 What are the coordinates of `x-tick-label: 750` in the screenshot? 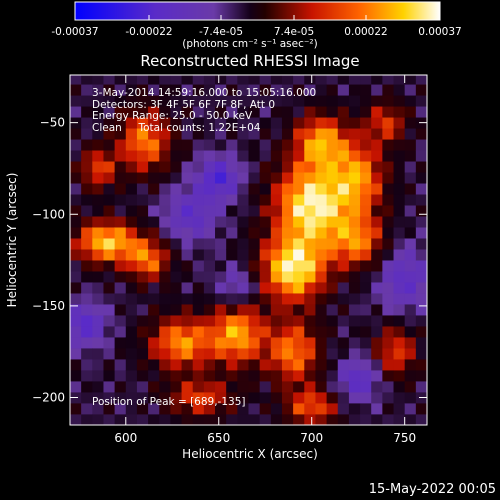 It's located at (404, 438).